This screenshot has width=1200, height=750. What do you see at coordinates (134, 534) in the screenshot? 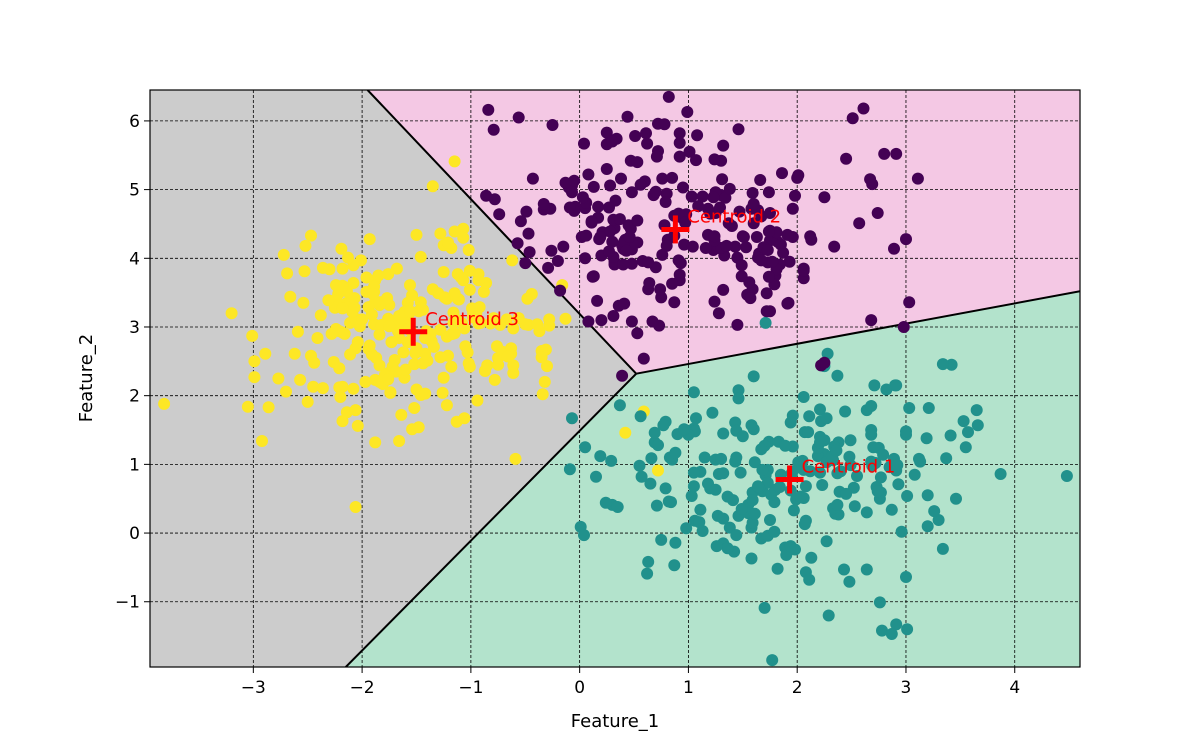
I see `y-tick-label: 0` at bounding box center [134, 534].